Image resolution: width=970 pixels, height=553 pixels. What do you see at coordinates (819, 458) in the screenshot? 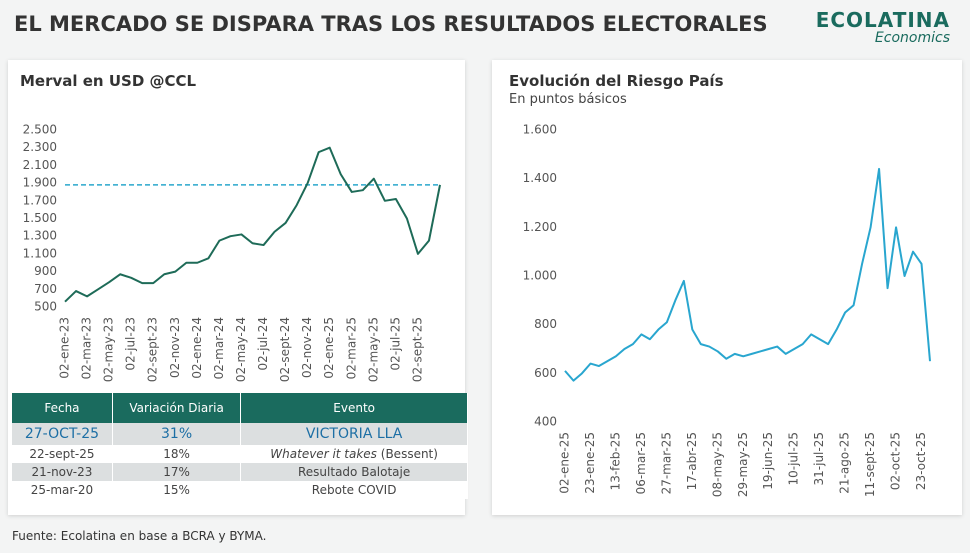
I see `x-tick-label: 31-jul-25` at bounding box center [819, 458].